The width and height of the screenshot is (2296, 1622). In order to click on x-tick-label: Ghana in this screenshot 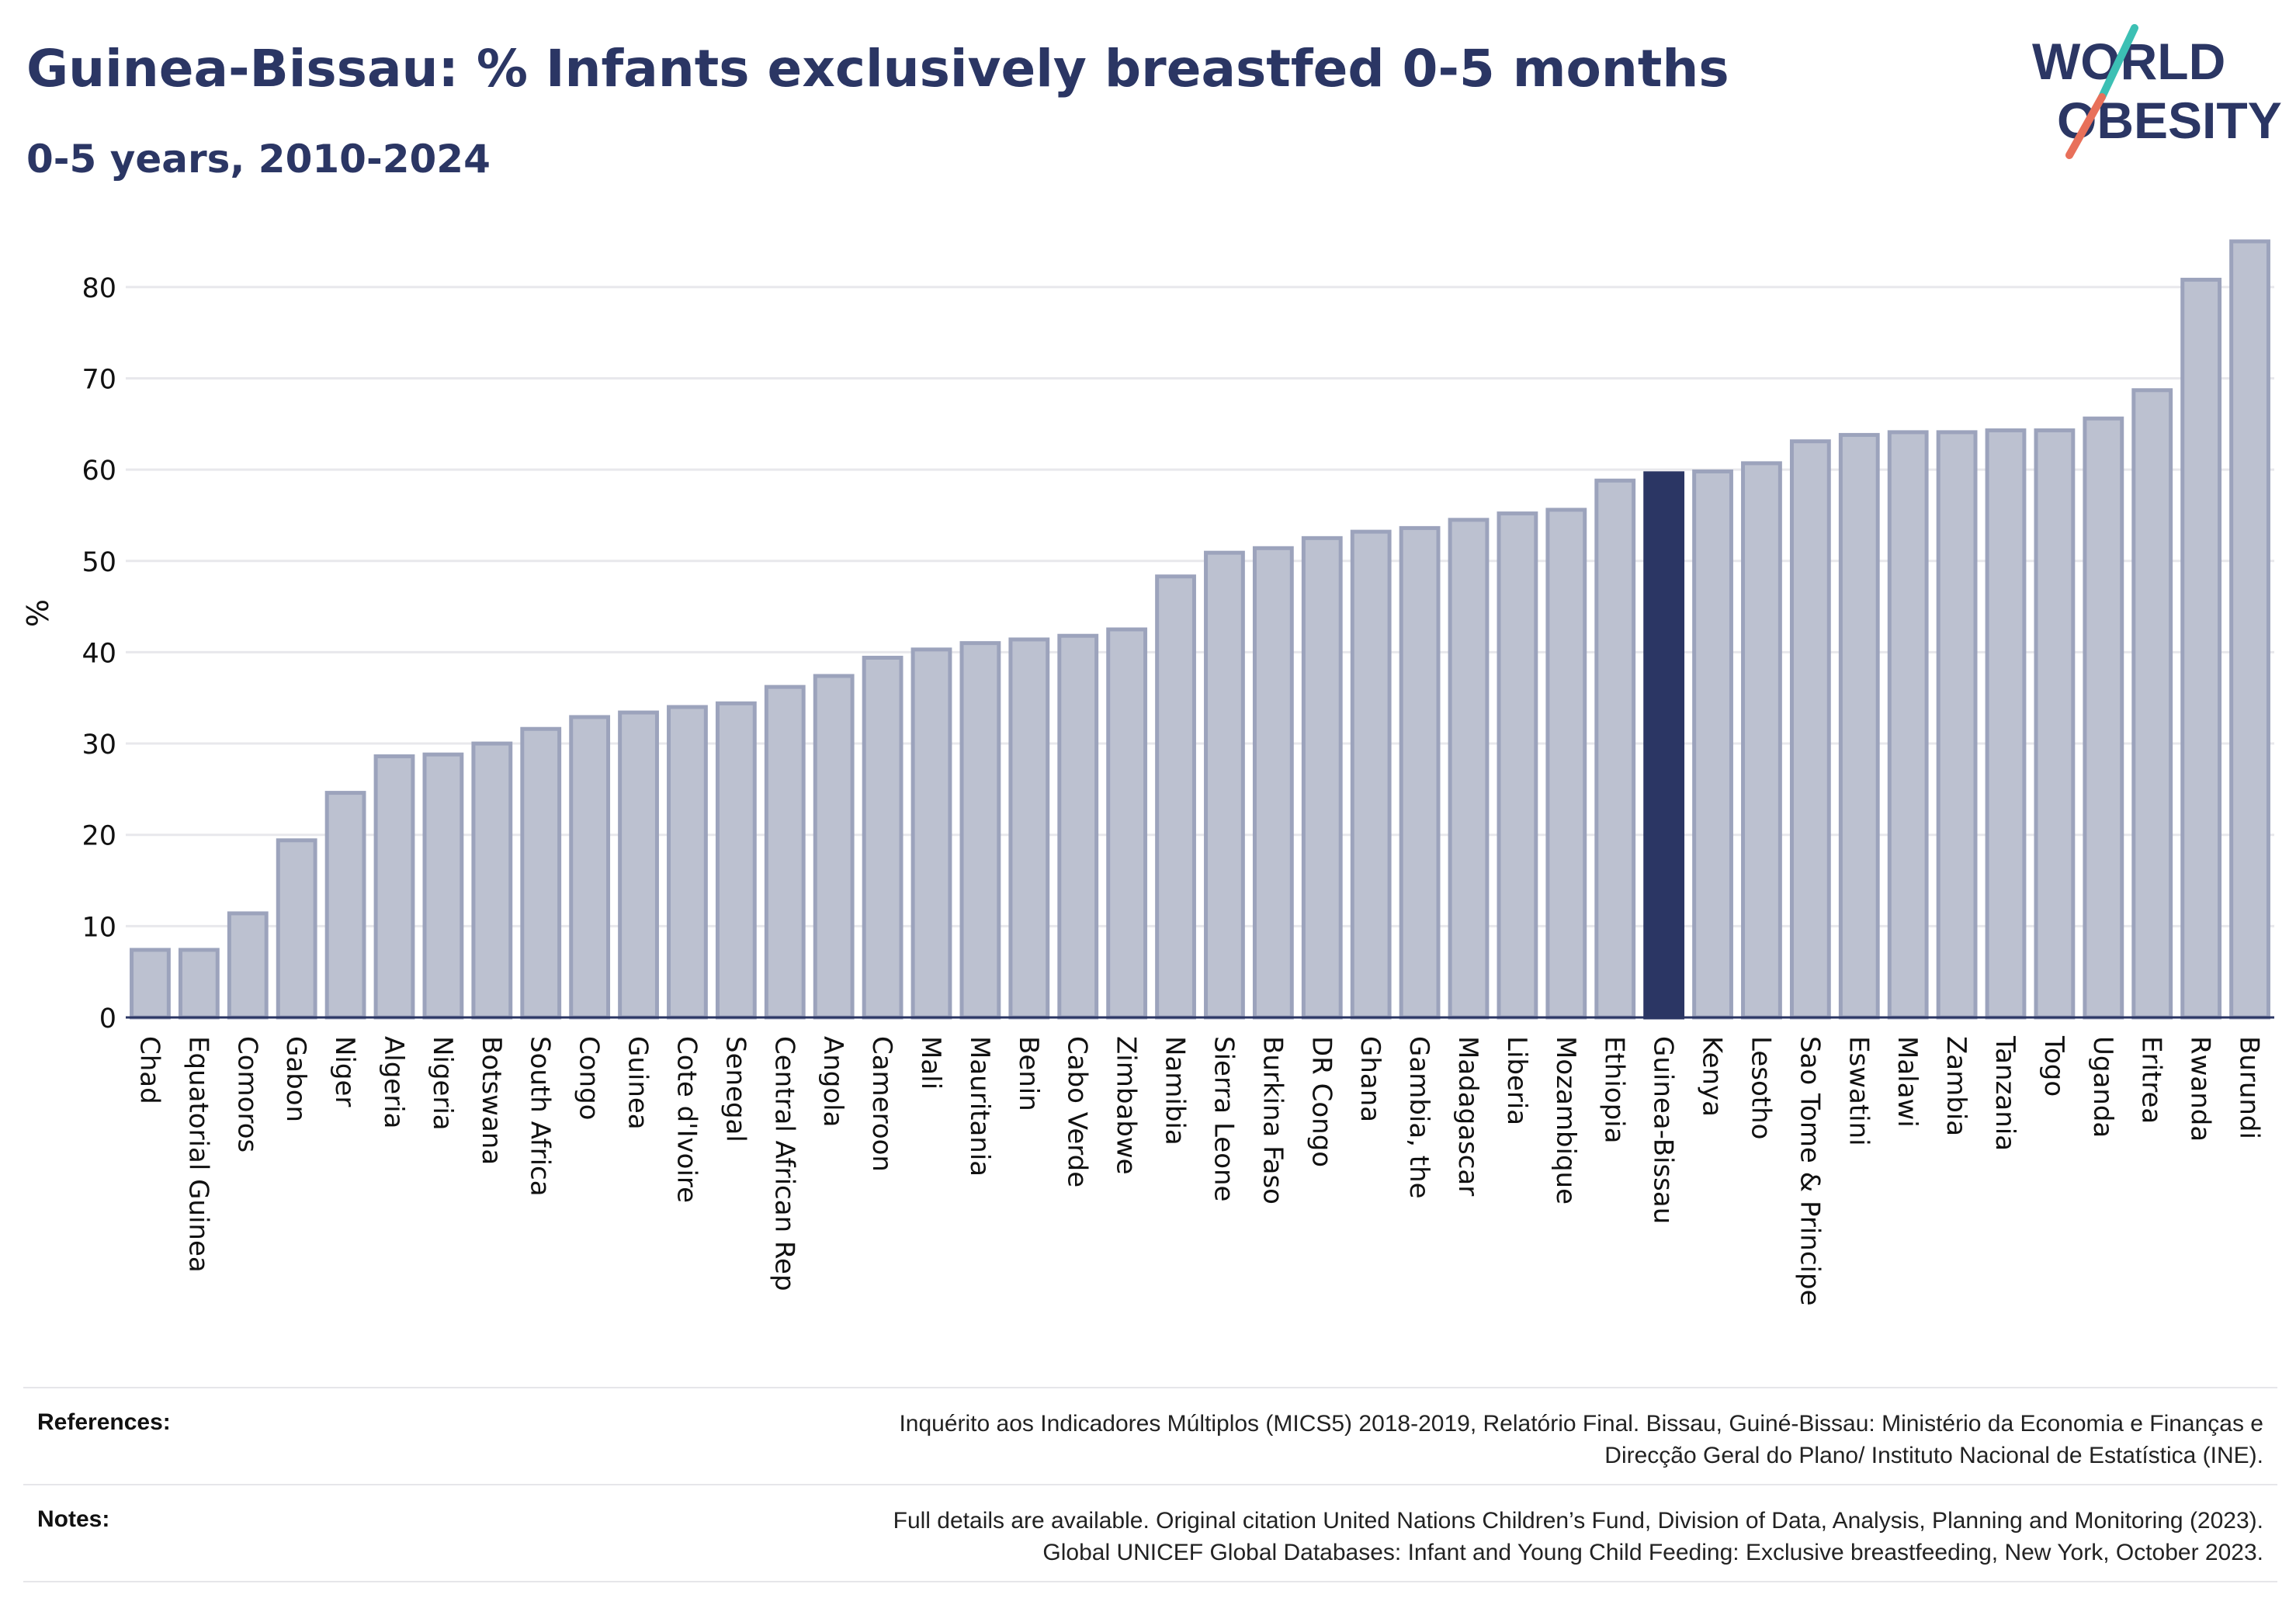, I will do `click(1370, 1079)`.